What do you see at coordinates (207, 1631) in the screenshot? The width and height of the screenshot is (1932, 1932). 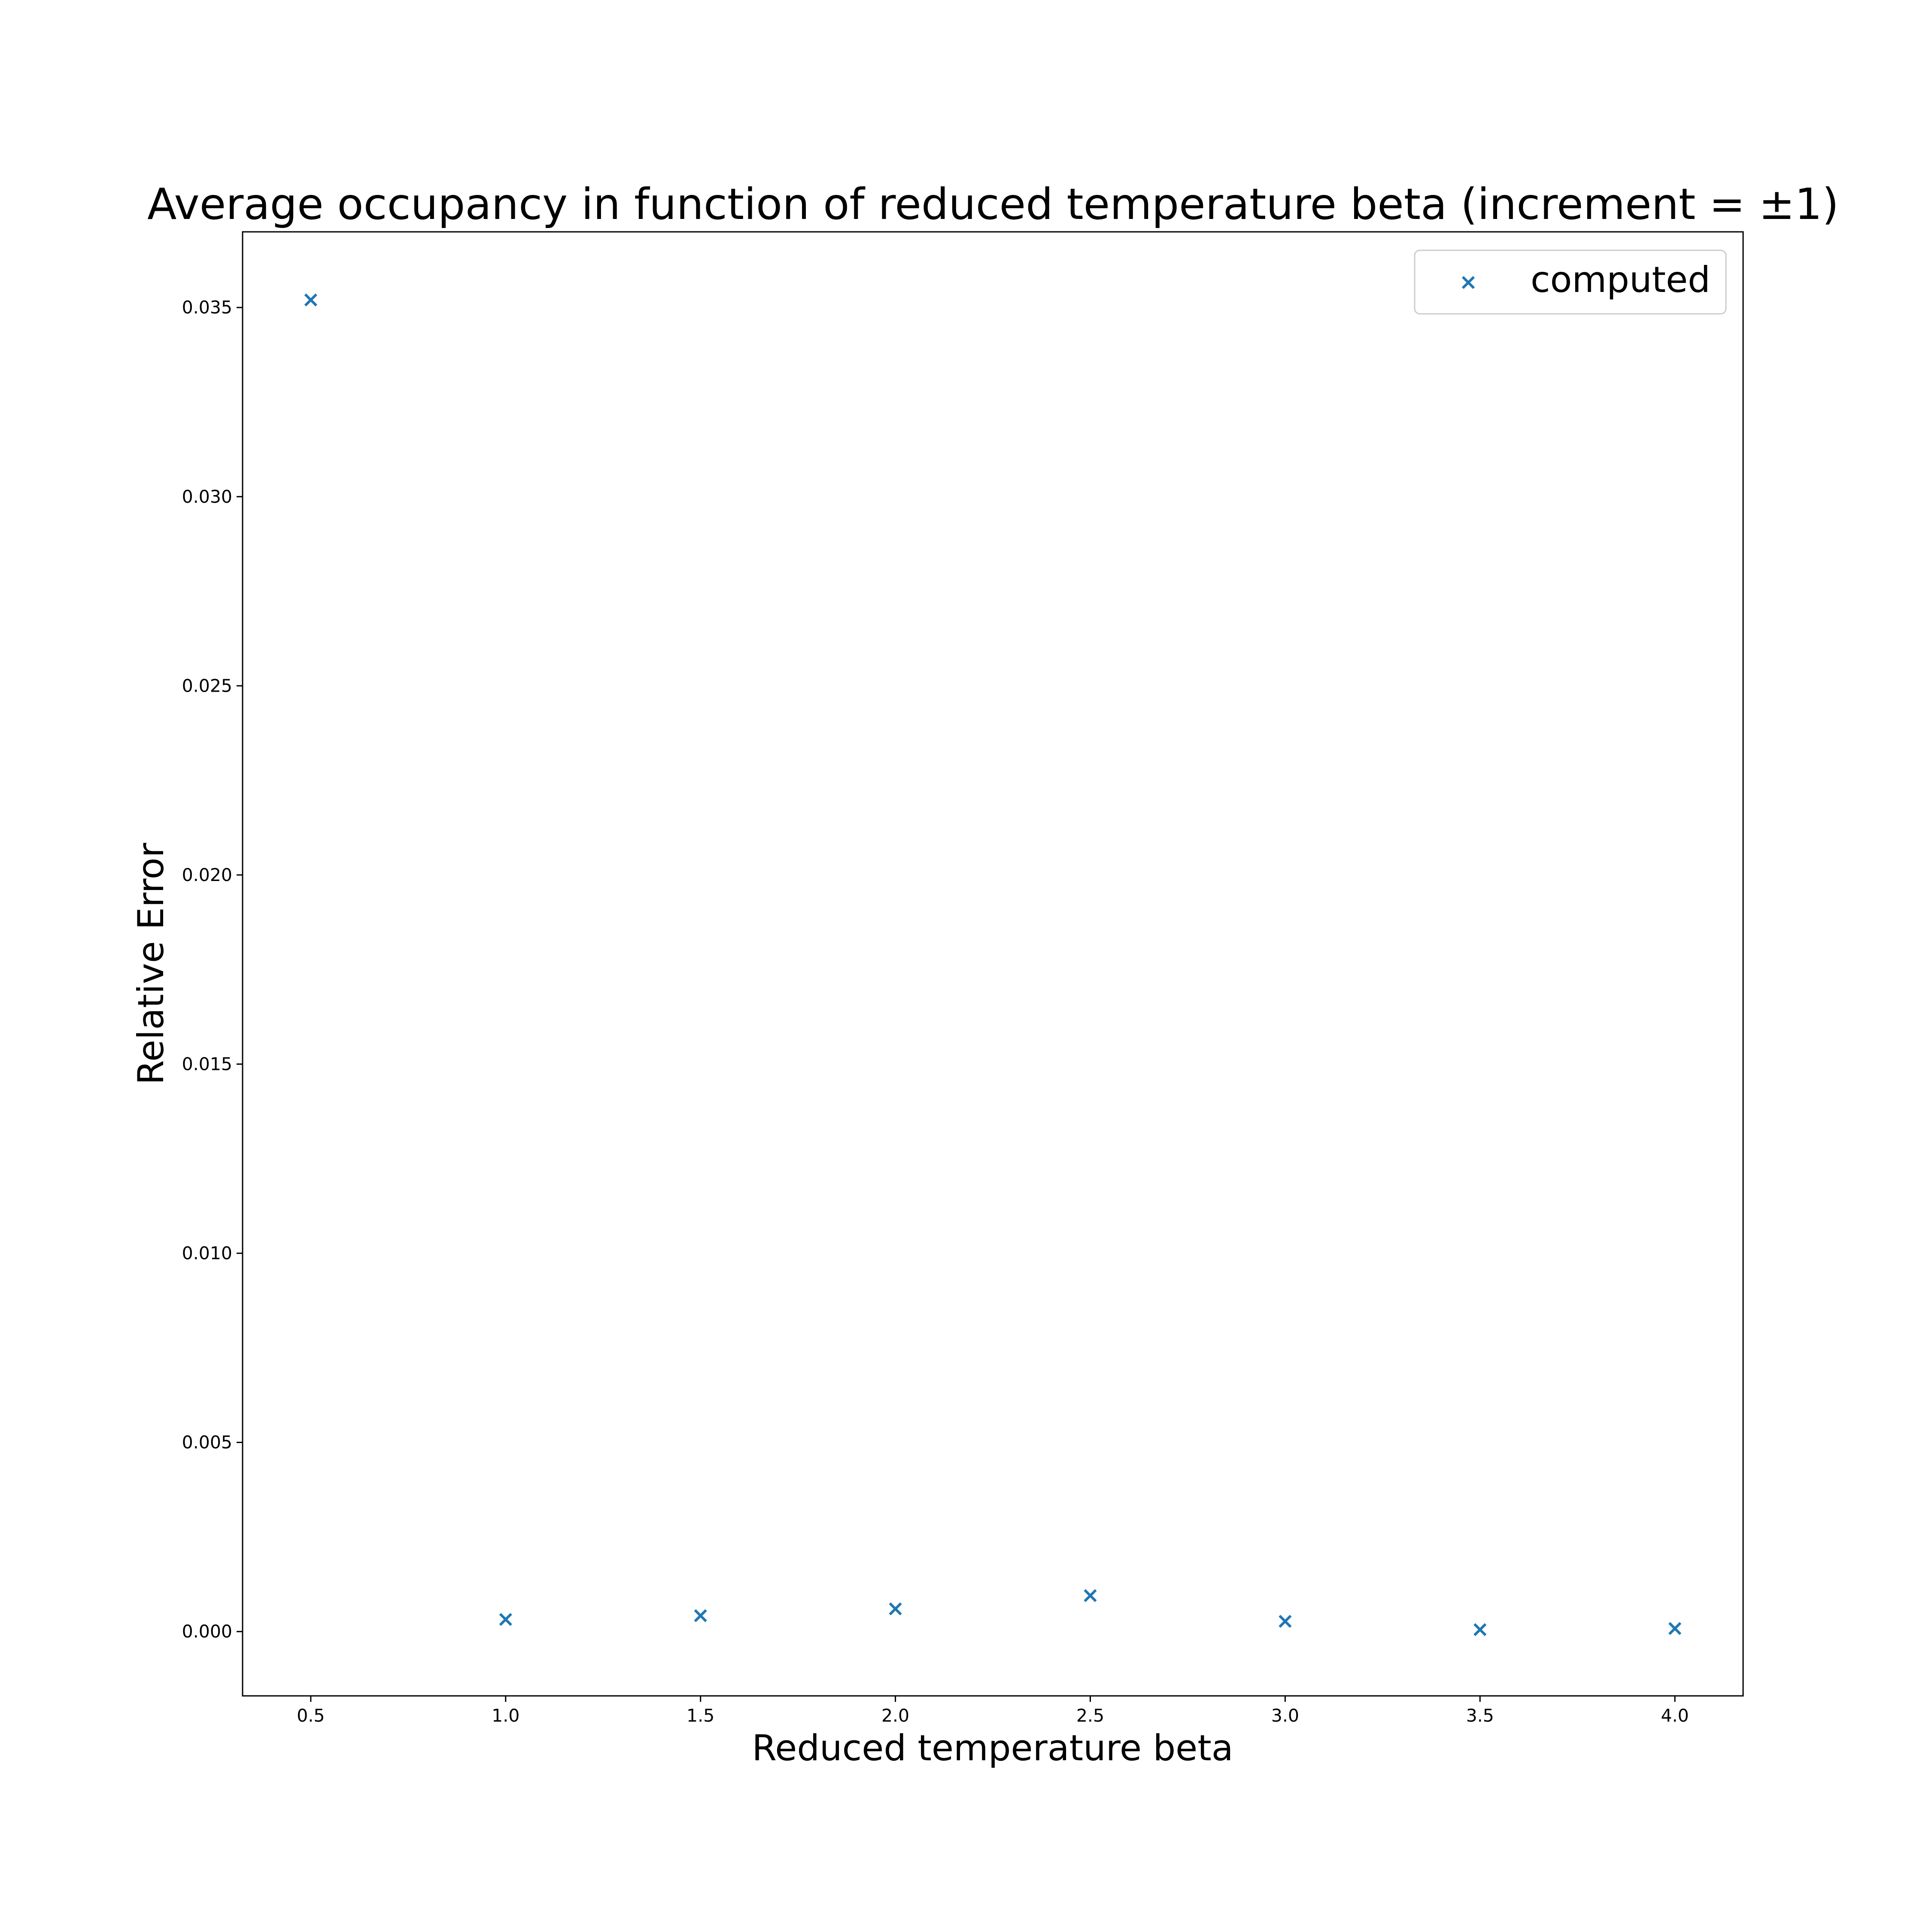 I see `y-tick-label: 0.000` at bounding box center [207, 1631].